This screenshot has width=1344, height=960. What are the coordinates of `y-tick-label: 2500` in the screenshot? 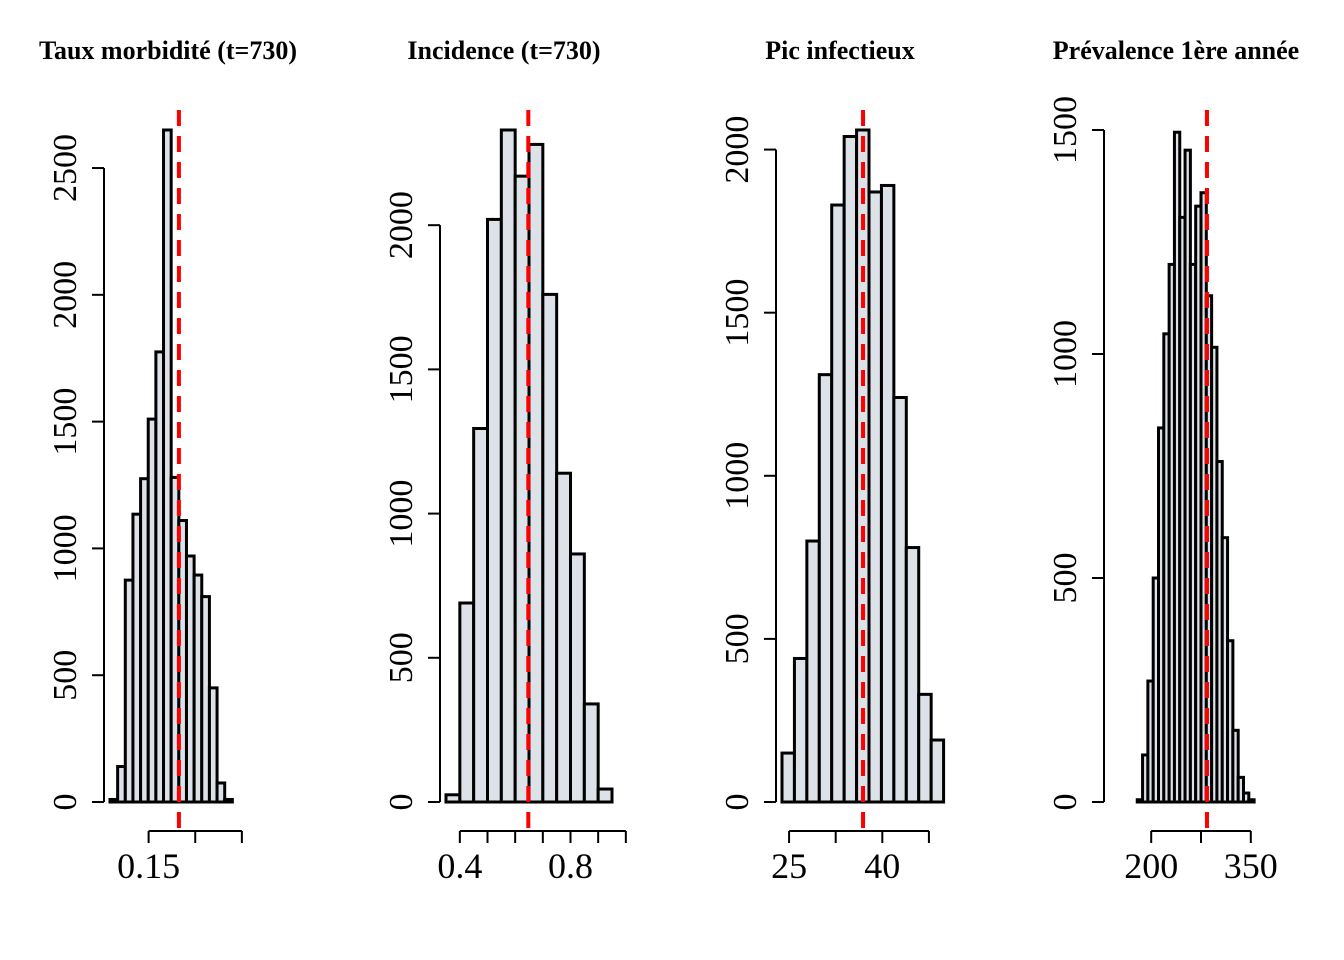 It's located at (65, 168).